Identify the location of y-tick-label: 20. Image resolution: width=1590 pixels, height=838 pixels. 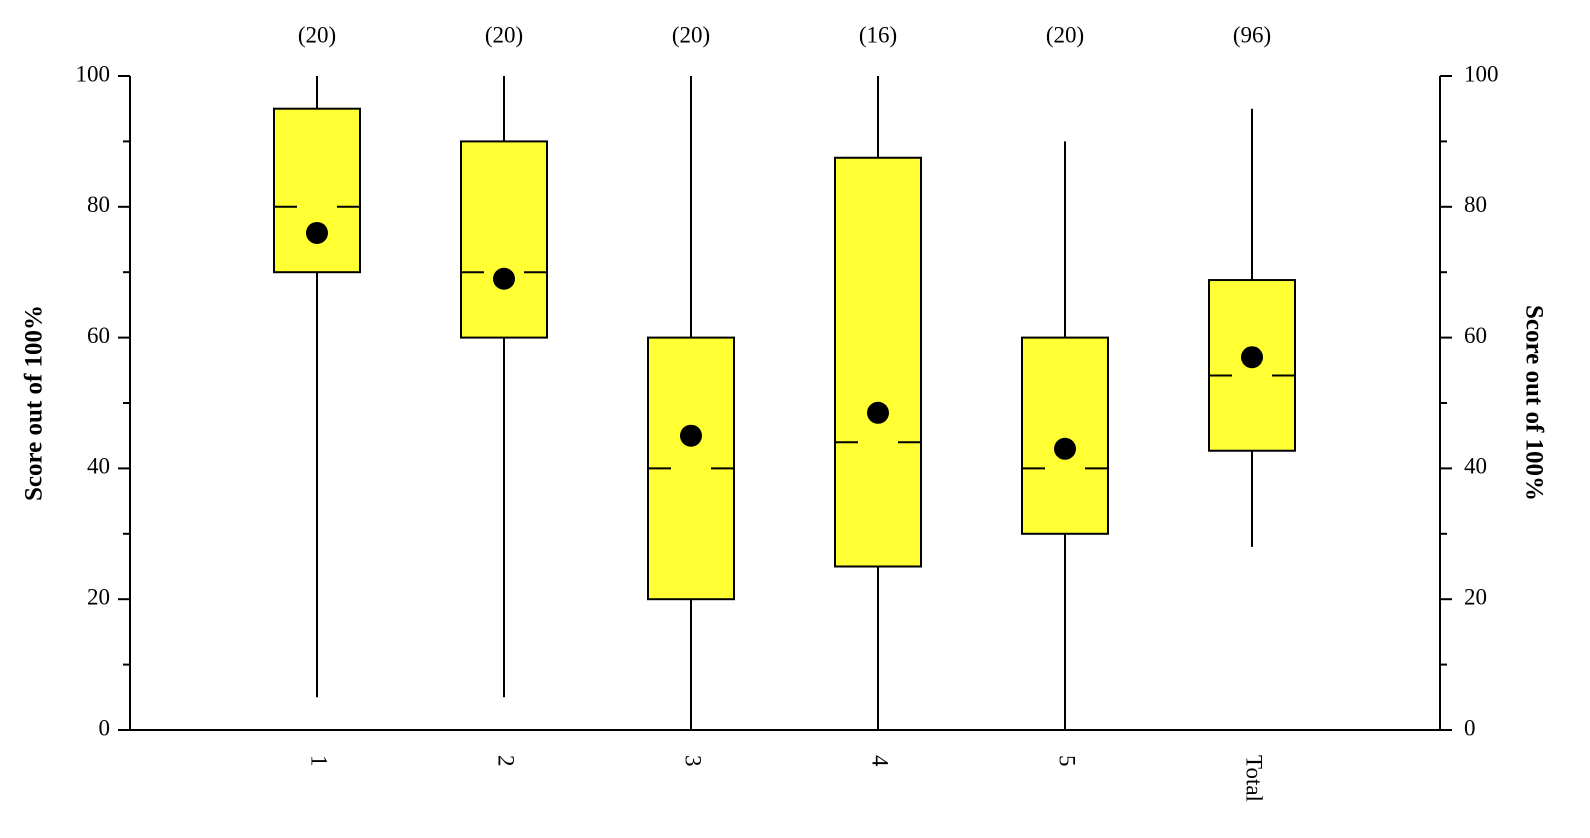
(98, 596).